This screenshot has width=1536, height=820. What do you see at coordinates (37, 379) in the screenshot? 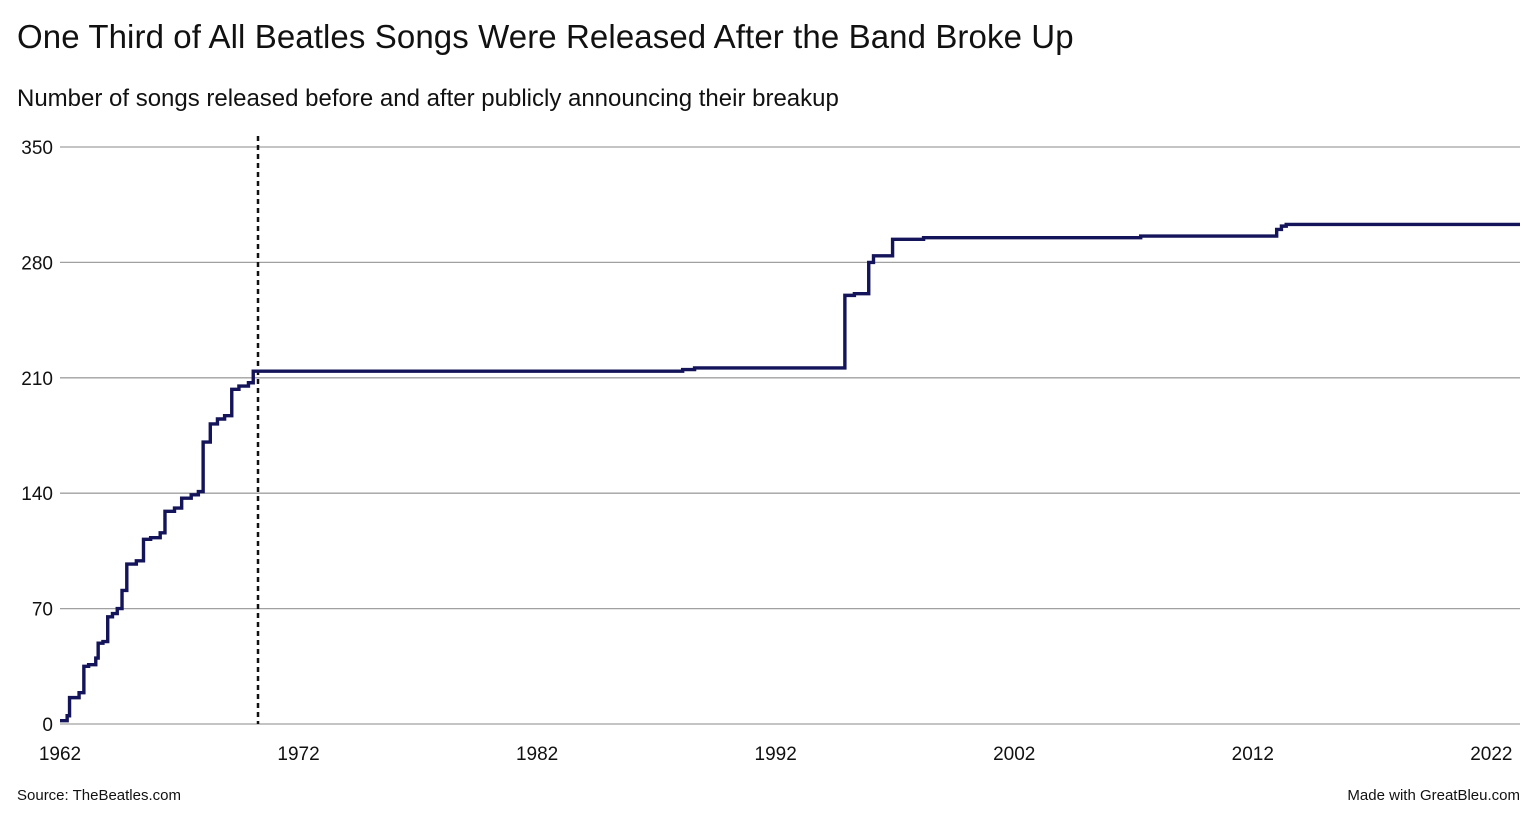
I see `y-tick-label: 210` at bounding box center [37, 379].